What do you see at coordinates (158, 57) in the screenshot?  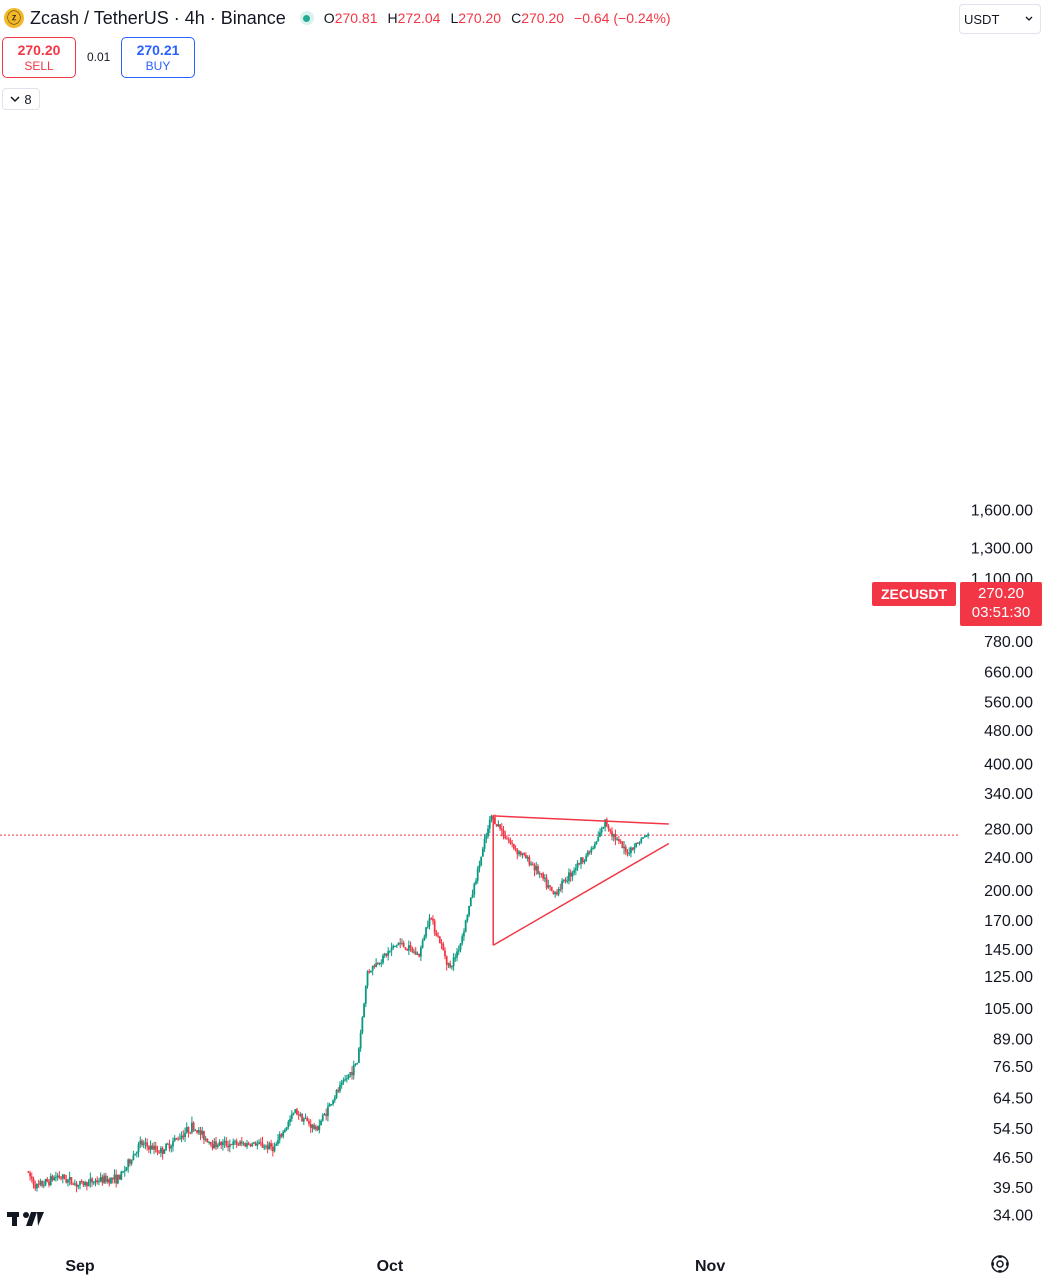 I see `buy-button: 270.21 BUY` at bounding box center [158, 57].